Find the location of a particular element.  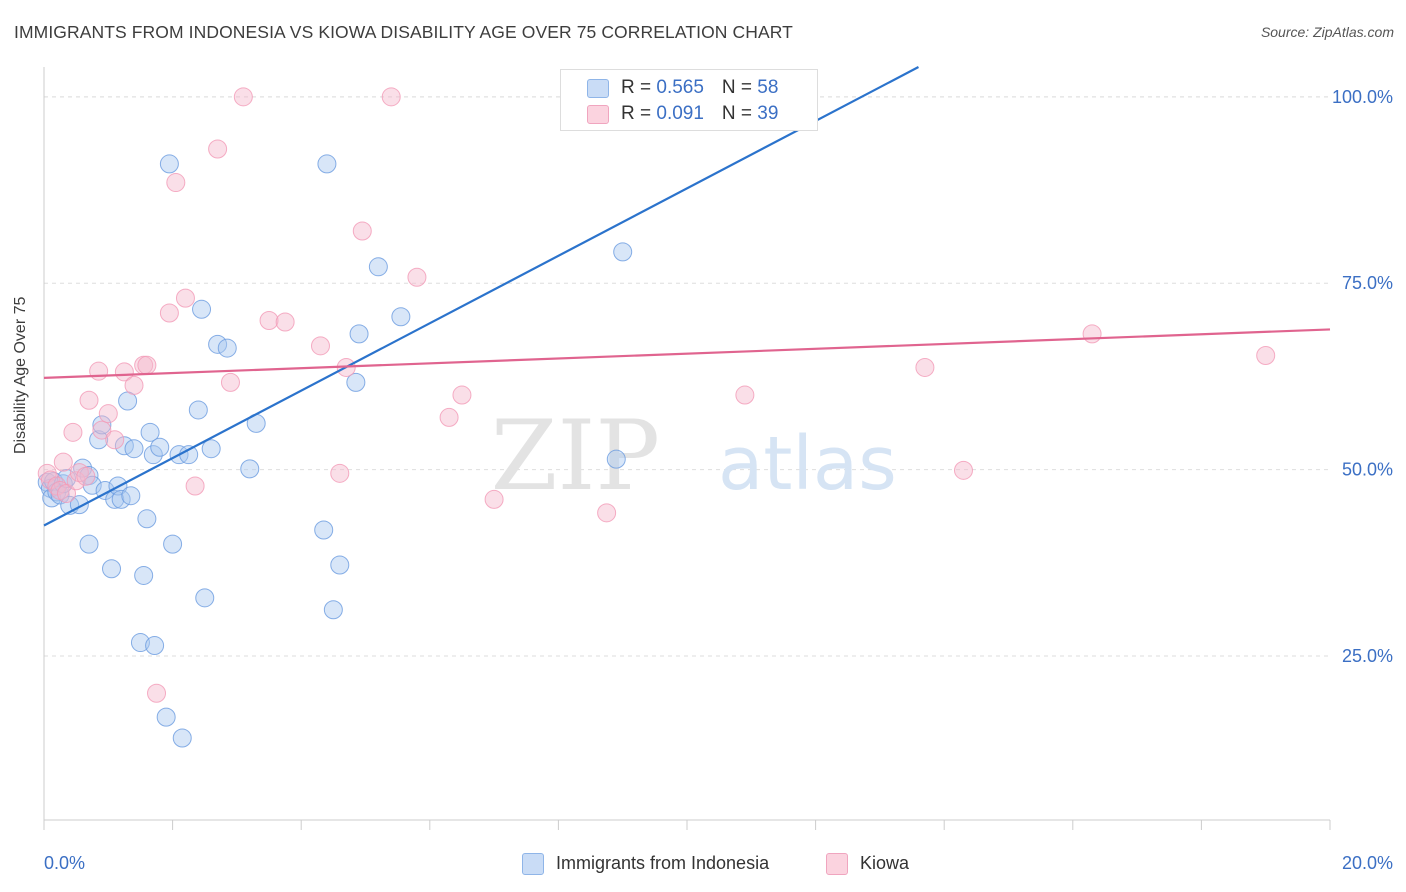

legend-r-value: 0.091 is located at coordinates (680, 113).